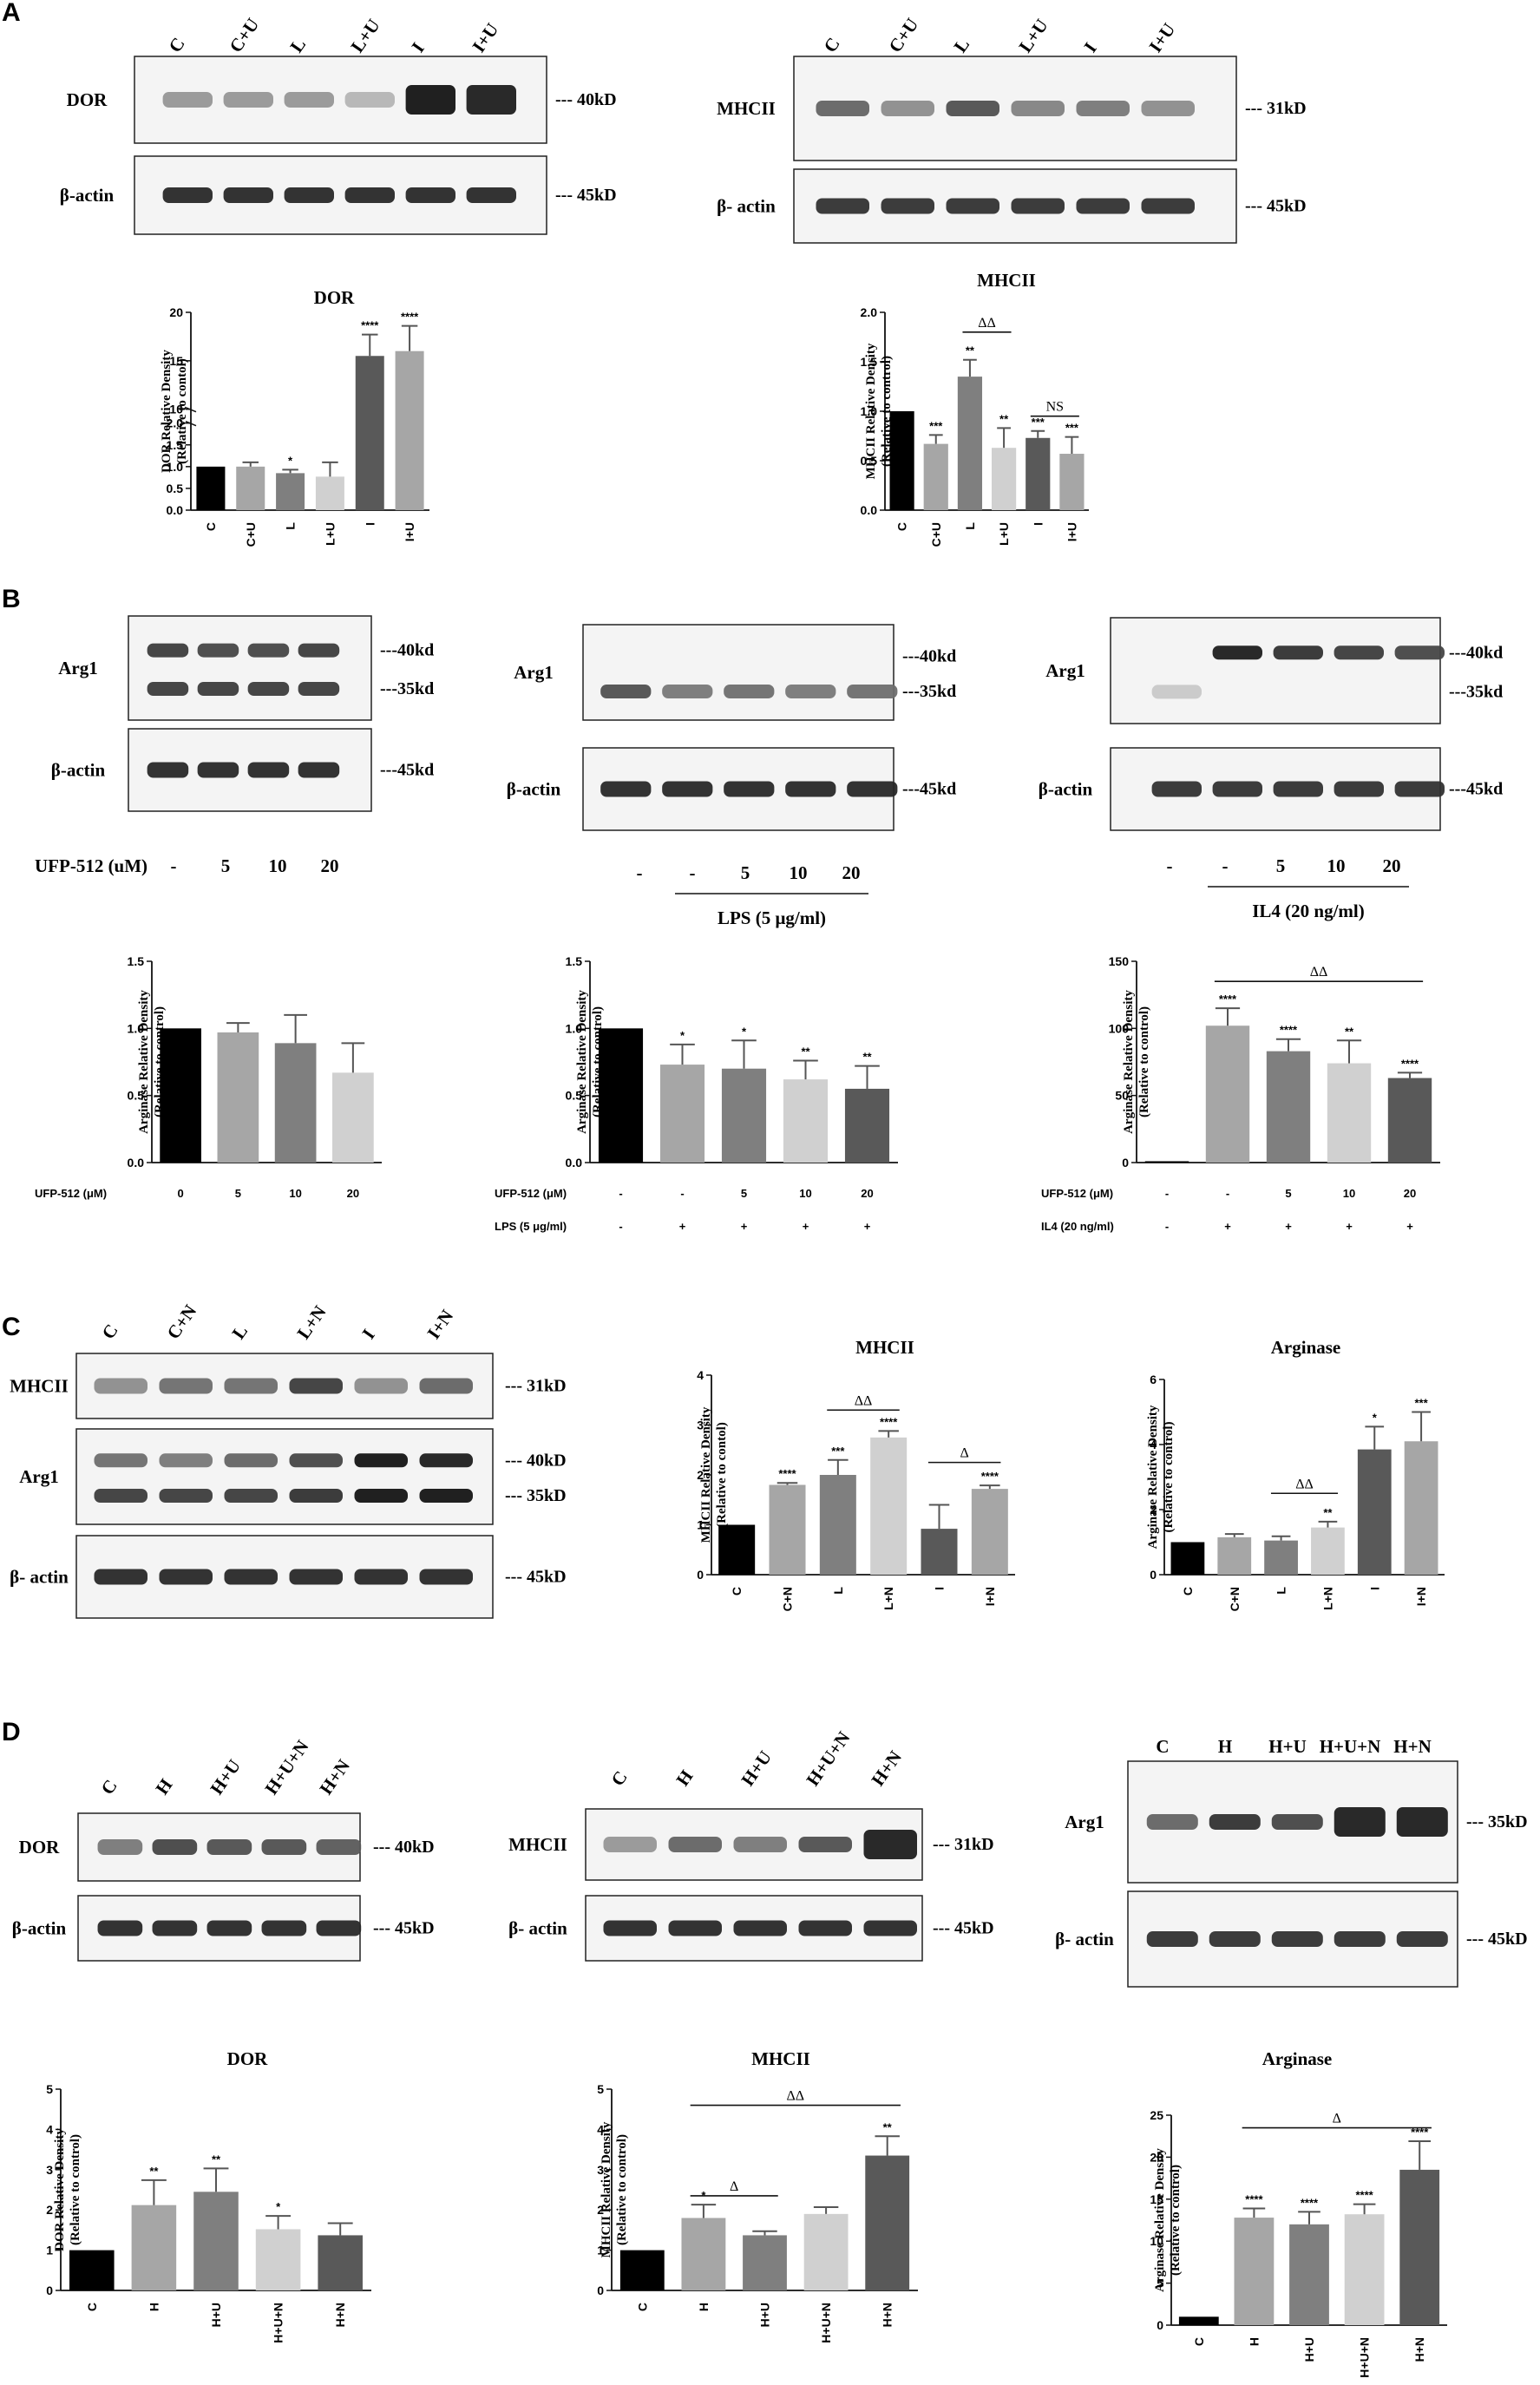 The image size is (1540, 2385). I want to click on lane-label: I, so click(417, 47).